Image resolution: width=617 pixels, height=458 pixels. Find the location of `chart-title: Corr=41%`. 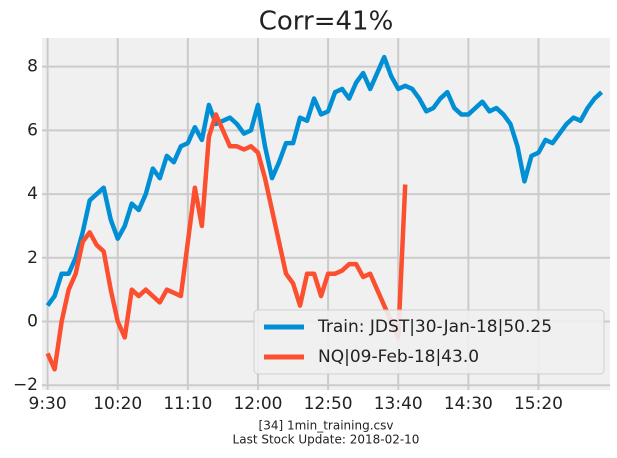

chart-title: Corr=41% is located at coordinates (326, 22).